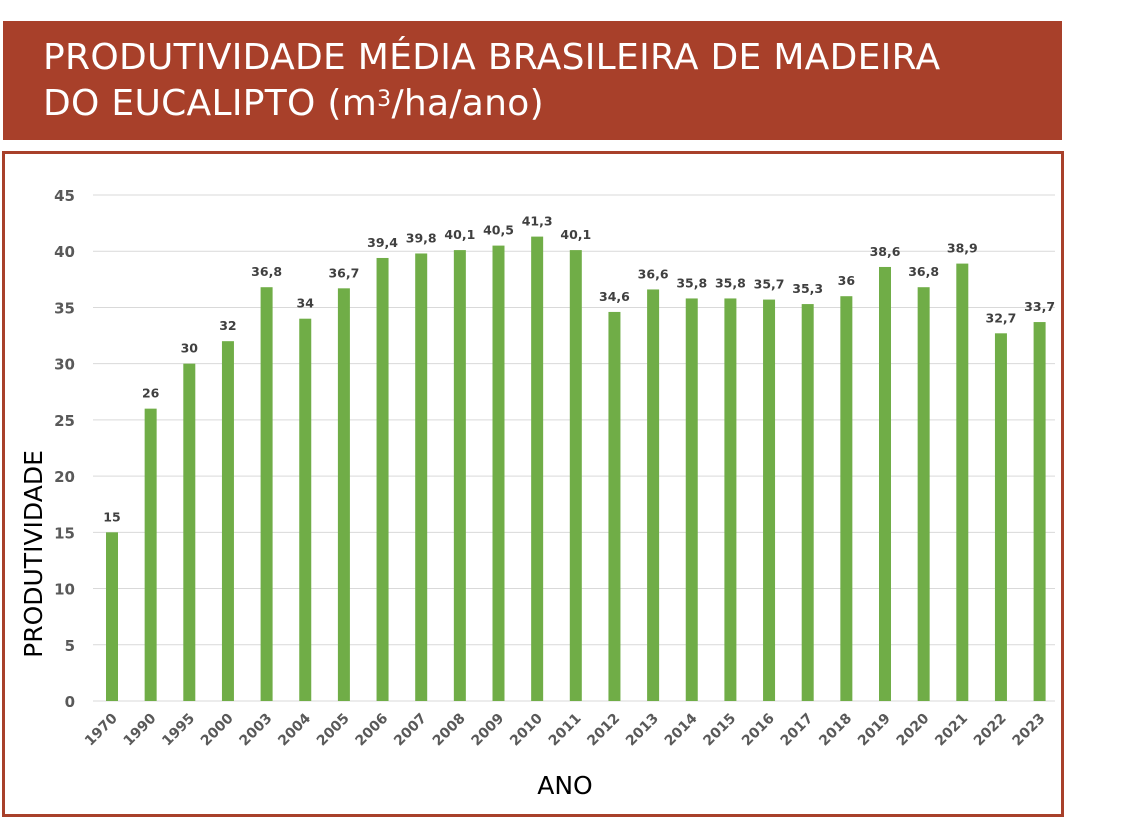 The width and height of the screenshot is (1122, 819). What do you see at coordinates (382, 479) in the screenshot?
I see `bar-2006` at bounding box center [382, 479].